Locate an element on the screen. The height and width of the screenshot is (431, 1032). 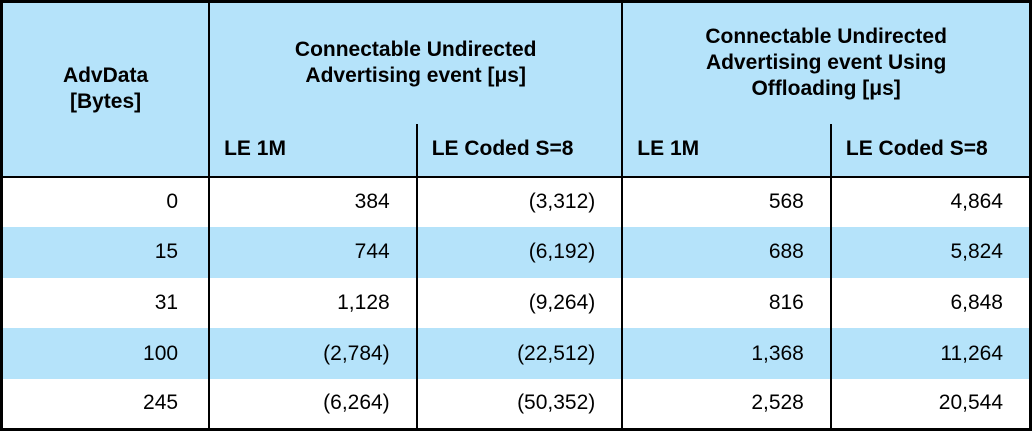
cell-le1m-offload: 568 is located at coordinates (727, 202).